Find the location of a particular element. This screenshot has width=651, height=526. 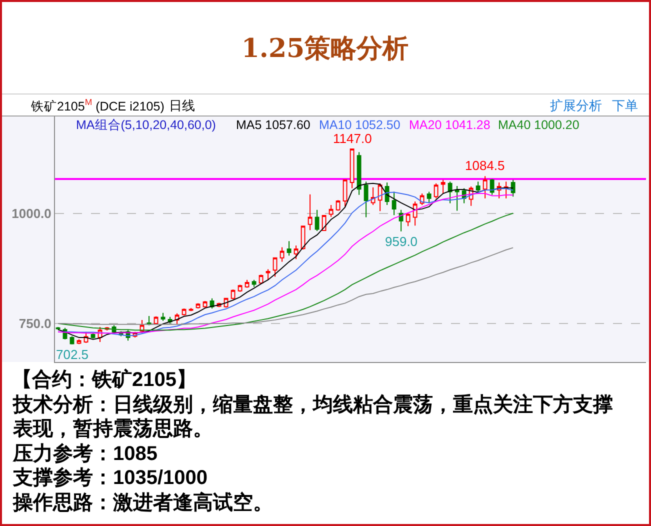

text: 操作思路：激进者逢高试空。 is located at coordinates (142, 502).